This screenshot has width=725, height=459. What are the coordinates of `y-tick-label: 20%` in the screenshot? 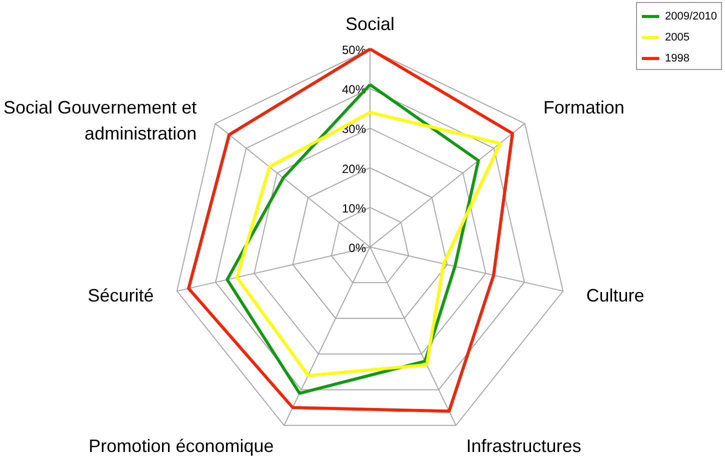 It's located at (354, 169).